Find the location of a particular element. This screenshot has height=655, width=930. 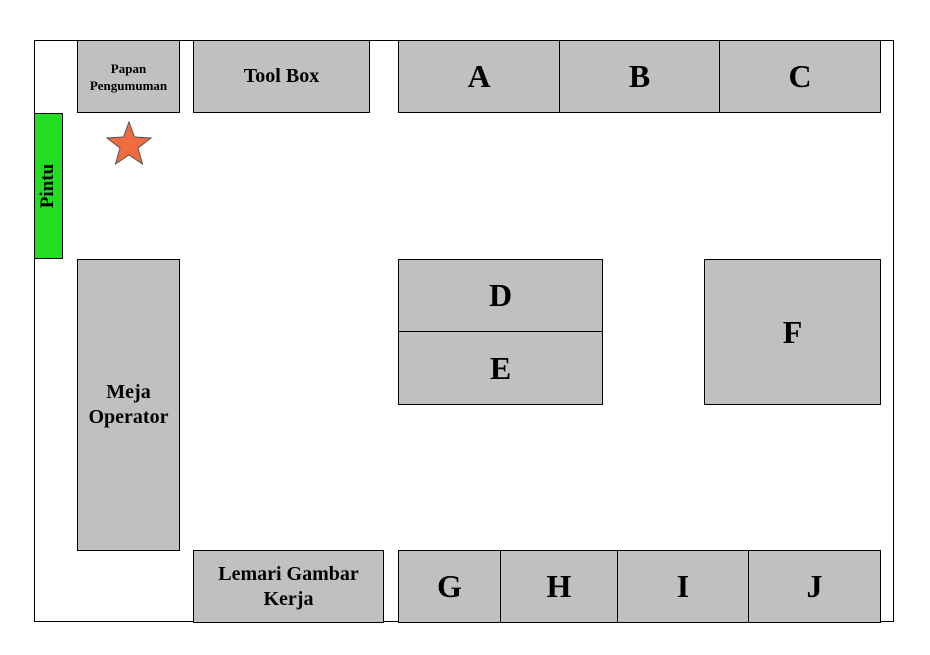

rack-i: I is located at coordinates (683, 586).